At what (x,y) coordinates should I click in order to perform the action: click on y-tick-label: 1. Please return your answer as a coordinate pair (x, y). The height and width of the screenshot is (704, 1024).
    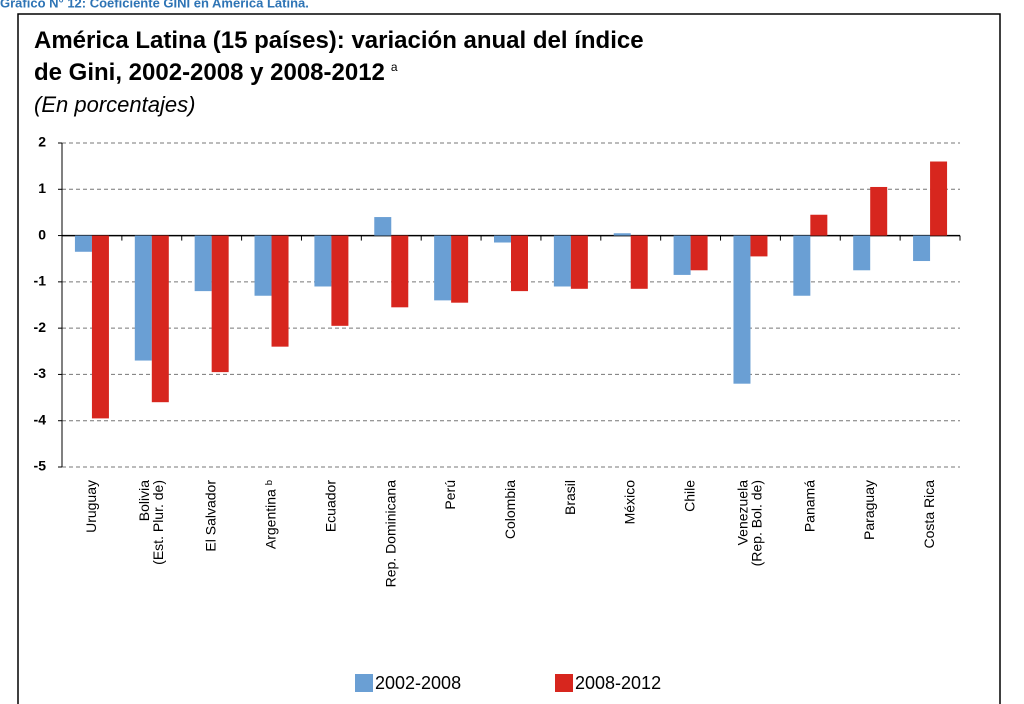
    Looking at the image, I should click on (42, 188).